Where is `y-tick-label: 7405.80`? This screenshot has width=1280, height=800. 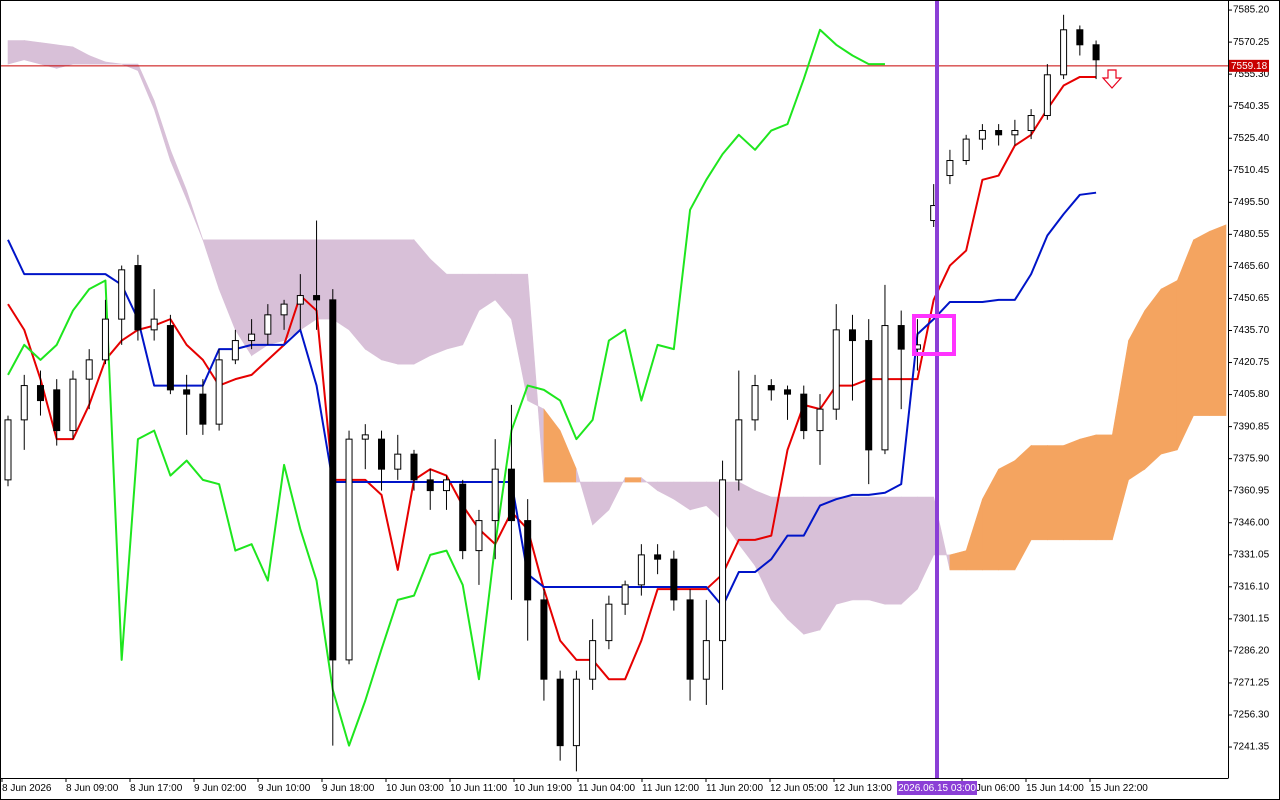 y-tick-label: 7405.80 is located at coordinates (1251, 394).